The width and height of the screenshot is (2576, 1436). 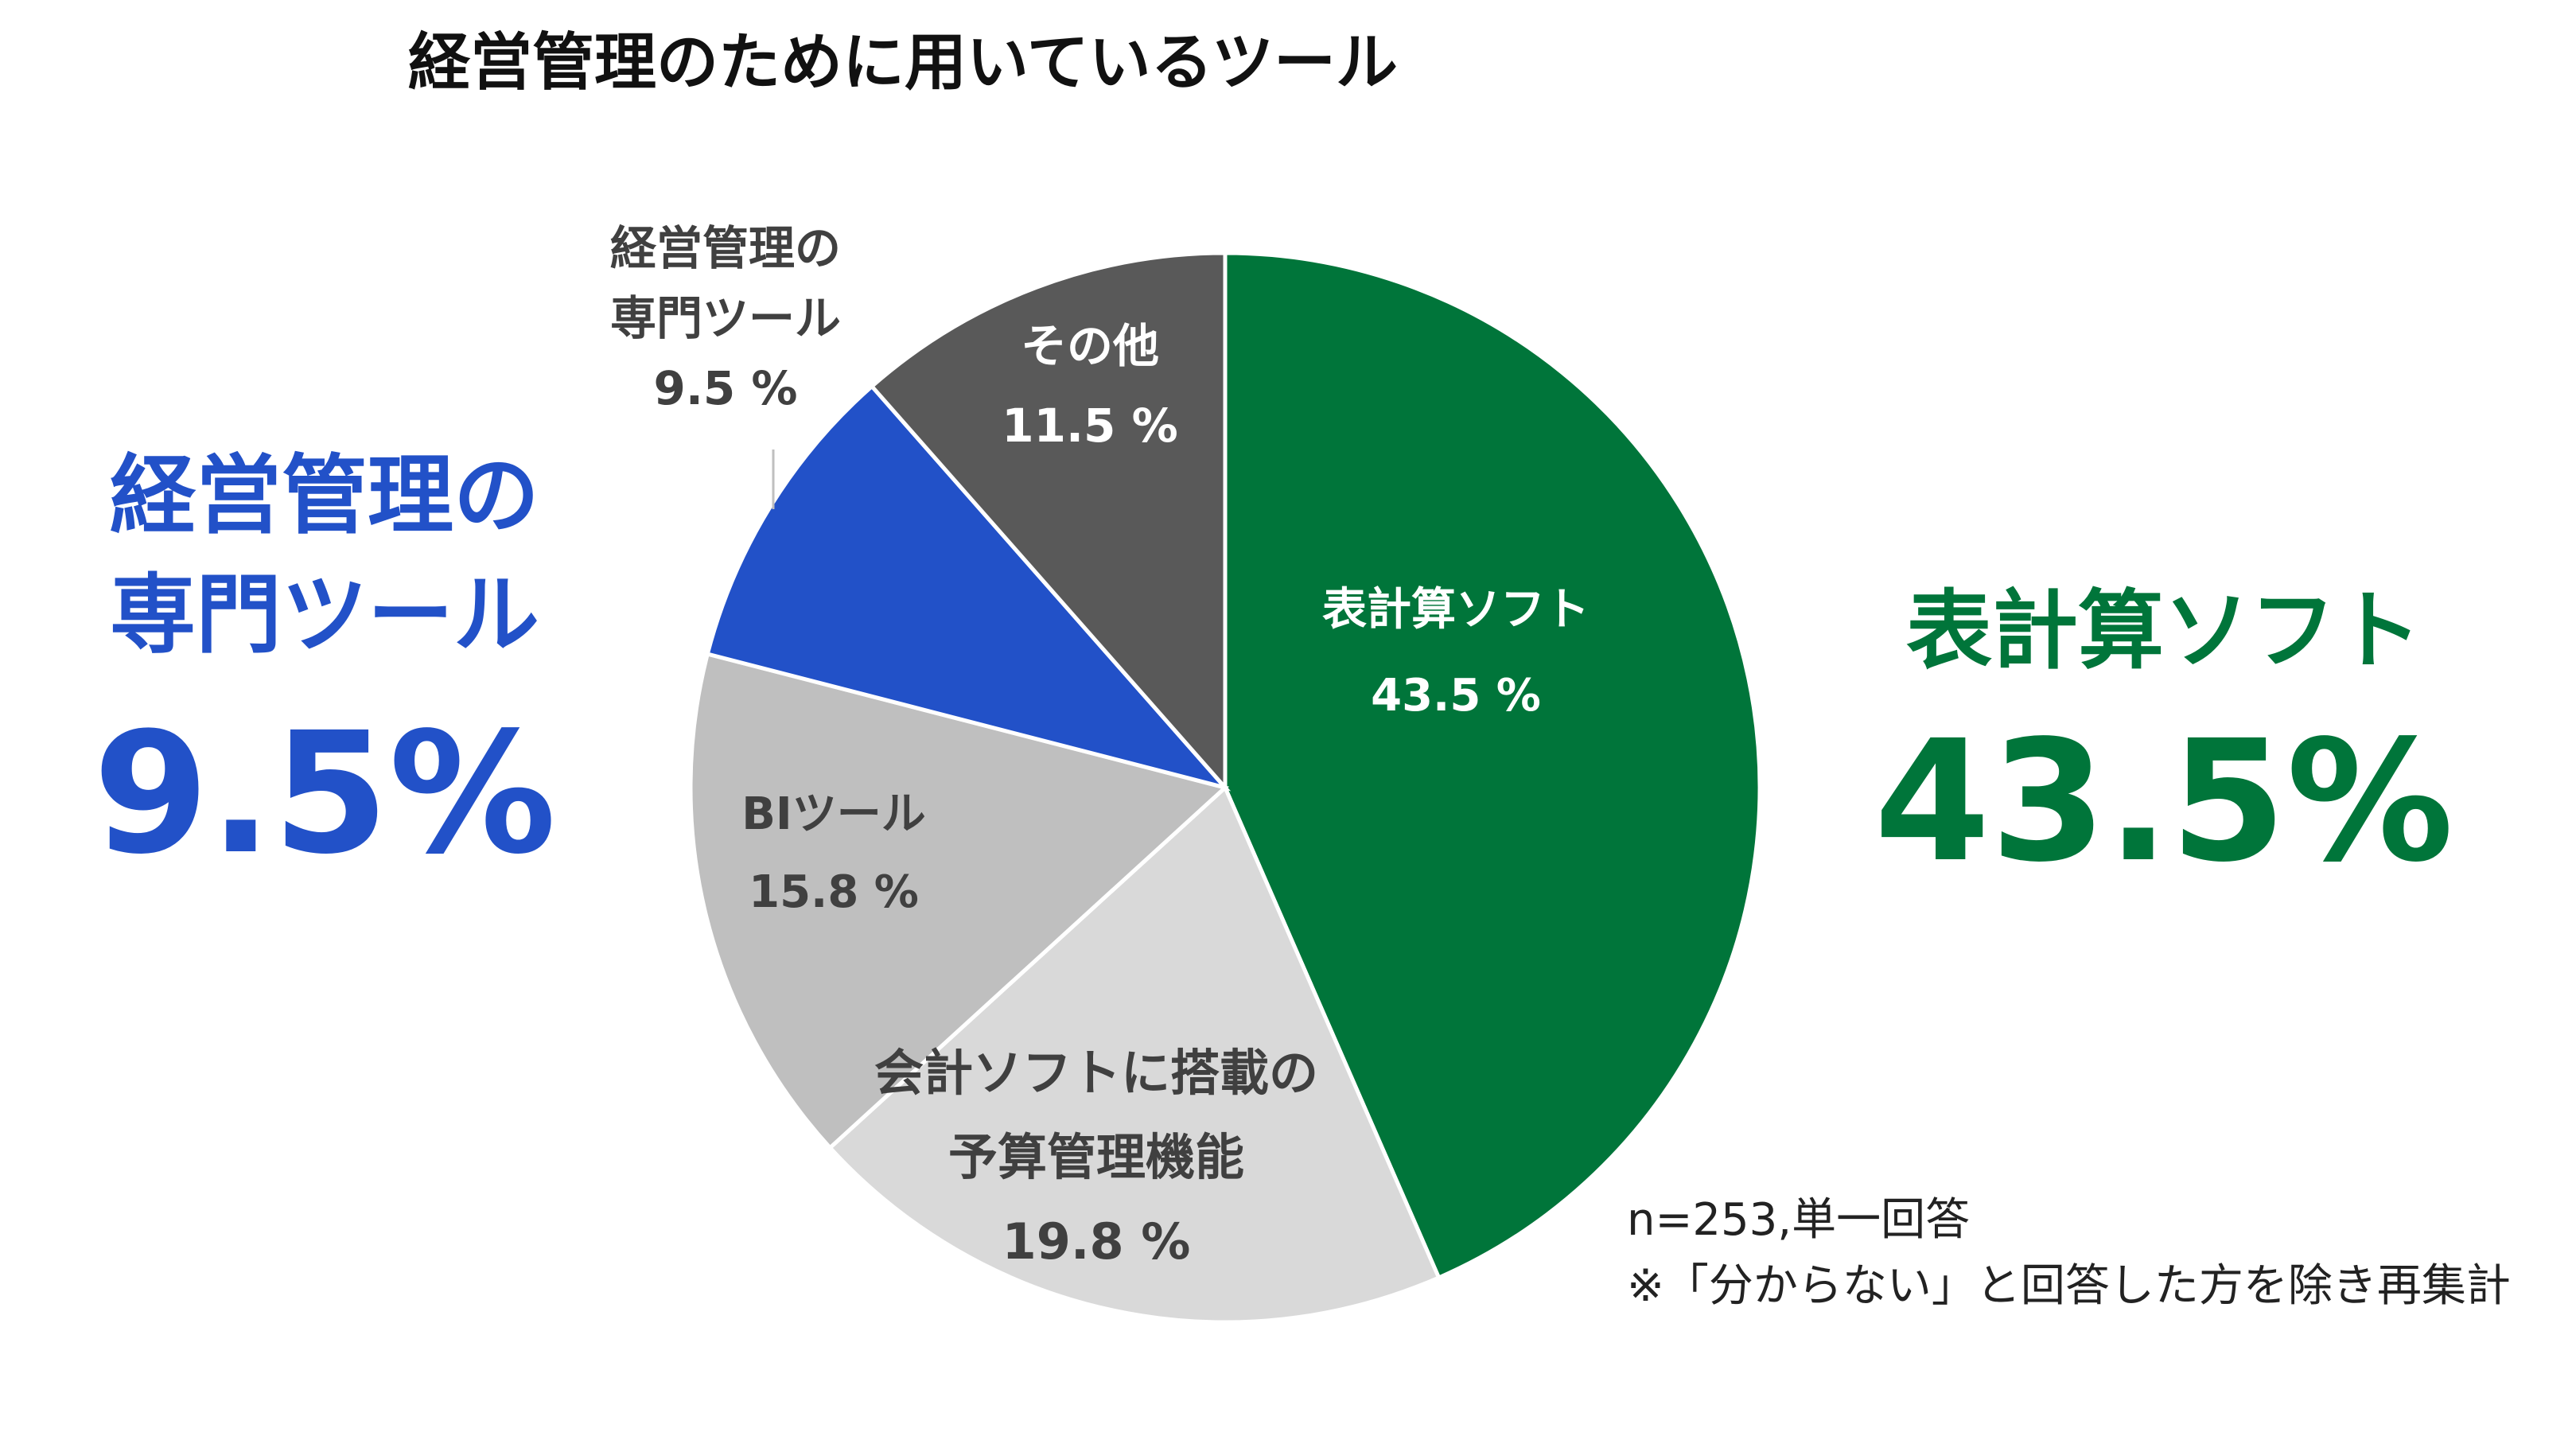 I want to click on callout-label-specialized: 専門ツール, so click(x=324, y=615).